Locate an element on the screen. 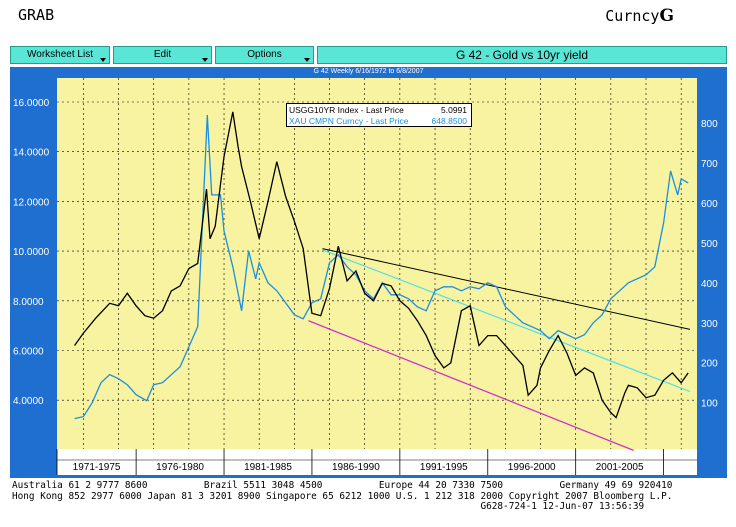 The width and height of the screenshot is (736, 527). curncy-key-label: CurncyG is located at coordinates (639, 16).